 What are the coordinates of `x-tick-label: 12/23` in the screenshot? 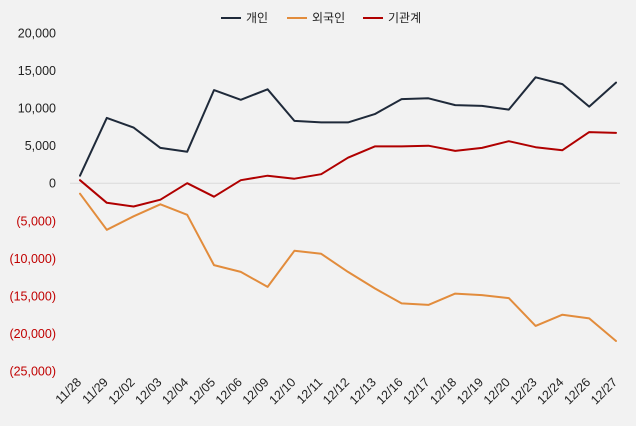 It's located at (524, 391).